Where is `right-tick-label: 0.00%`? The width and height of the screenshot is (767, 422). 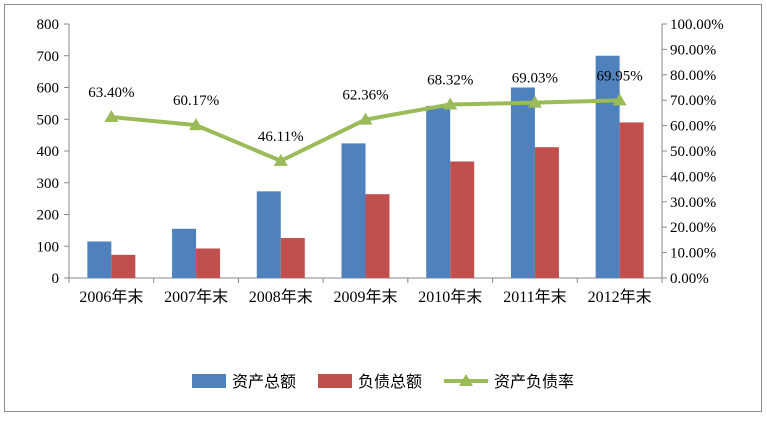
right-tick-label: 0.00% is located at coordinates (689, 279).